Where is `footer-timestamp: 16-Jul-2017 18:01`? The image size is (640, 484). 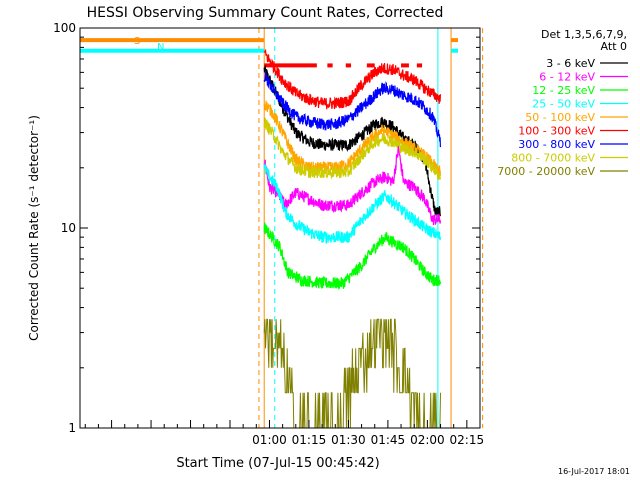
footer-timestamp: 16-Jul-2017 18:01 is located at coordinates (594, 471).